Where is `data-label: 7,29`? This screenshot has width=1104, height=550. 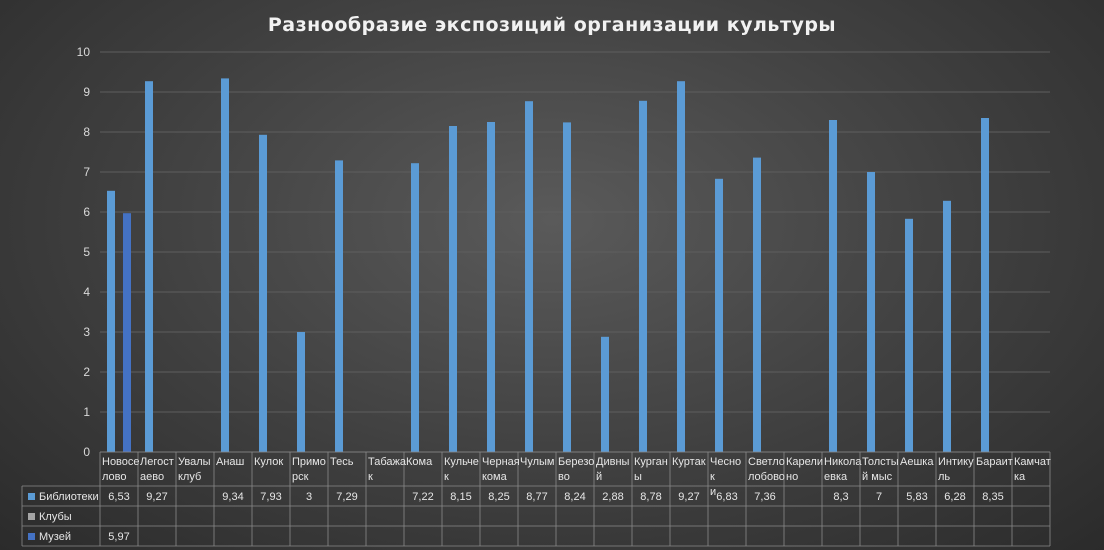
data-label: 7,29 is located at coordinates (346, 497).